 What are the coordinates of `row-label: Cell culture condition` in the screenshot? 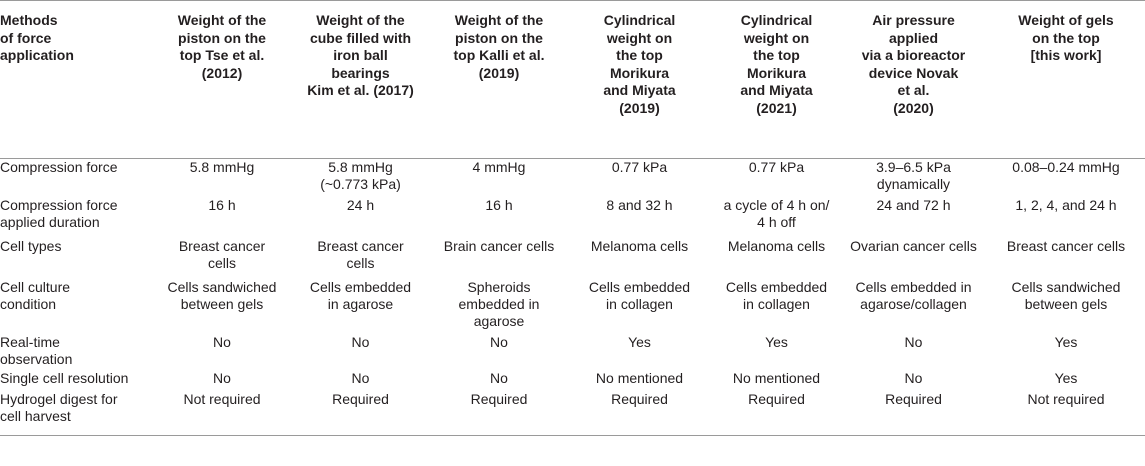 It's located at (35, 295).